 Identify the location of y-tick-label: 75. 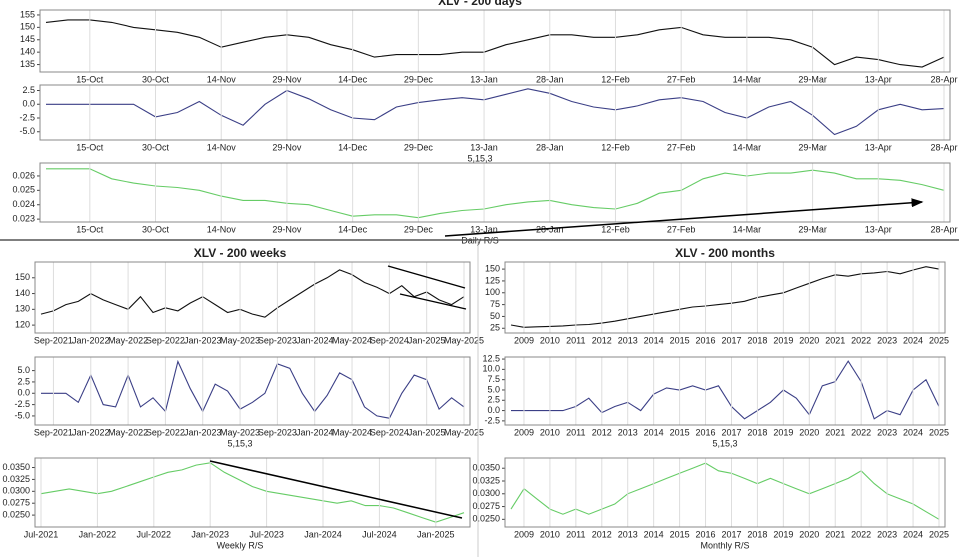
(495, 304).